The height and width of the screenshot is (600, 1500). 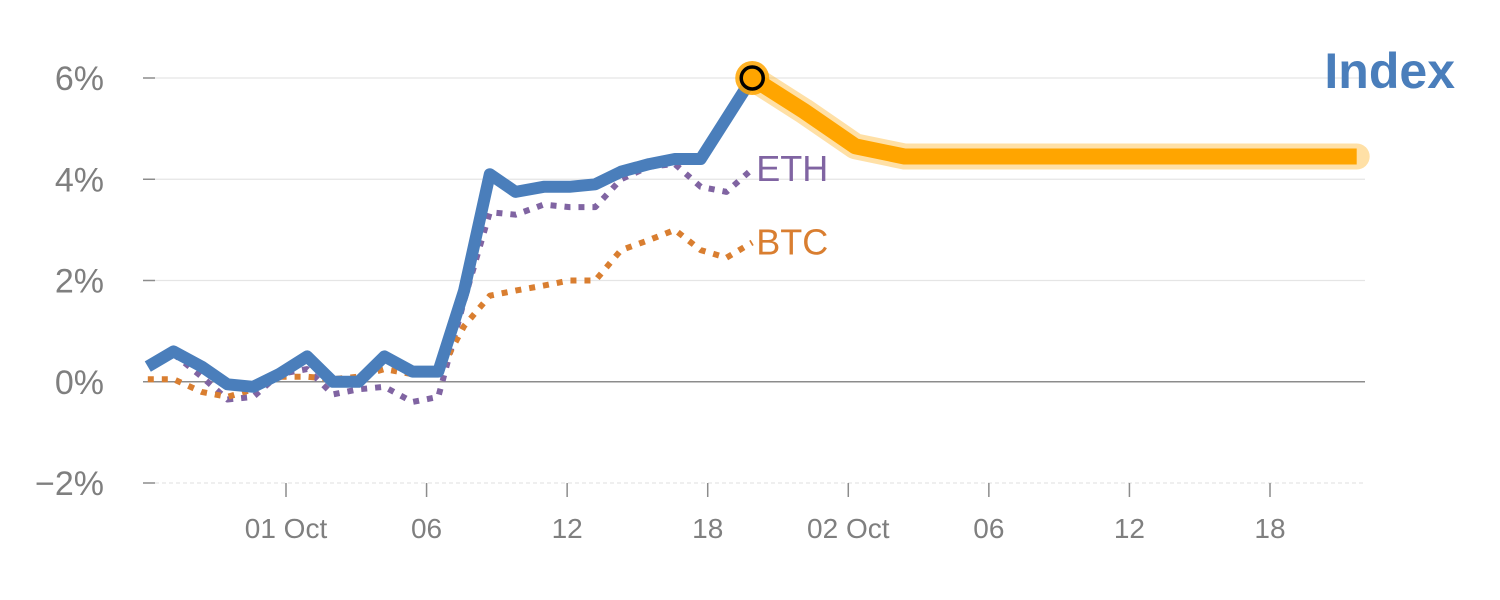 I want to click on projection-line, so click(x=1052, y=118).